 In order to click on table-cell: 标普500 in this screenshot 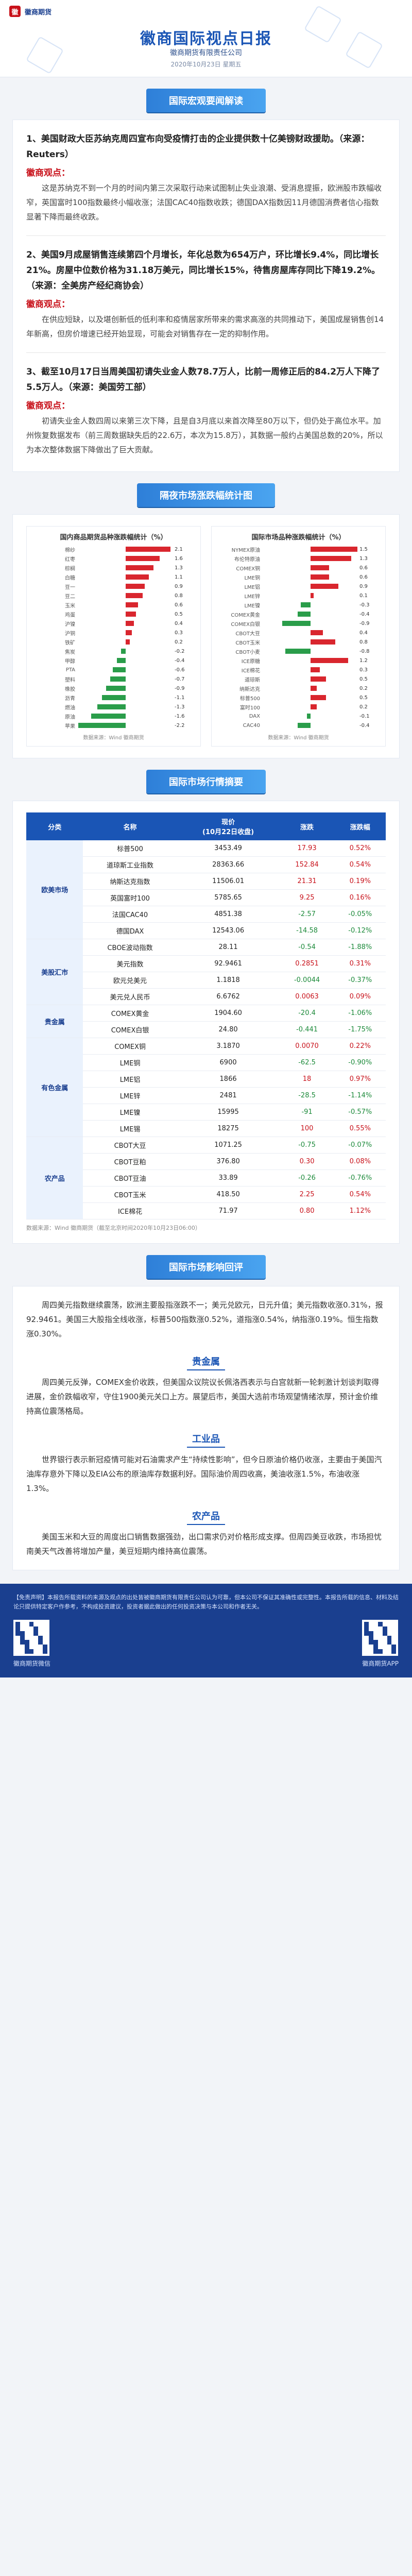, I will do `click(130, 848)`.